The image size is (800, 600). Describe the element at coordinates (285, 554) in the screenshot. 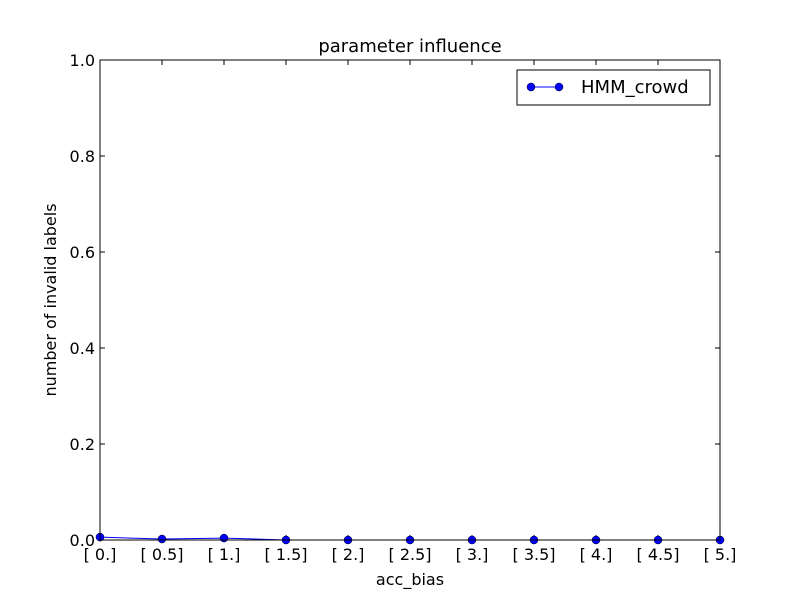

I see `x-tick-label: [ 1.5]` at that location.